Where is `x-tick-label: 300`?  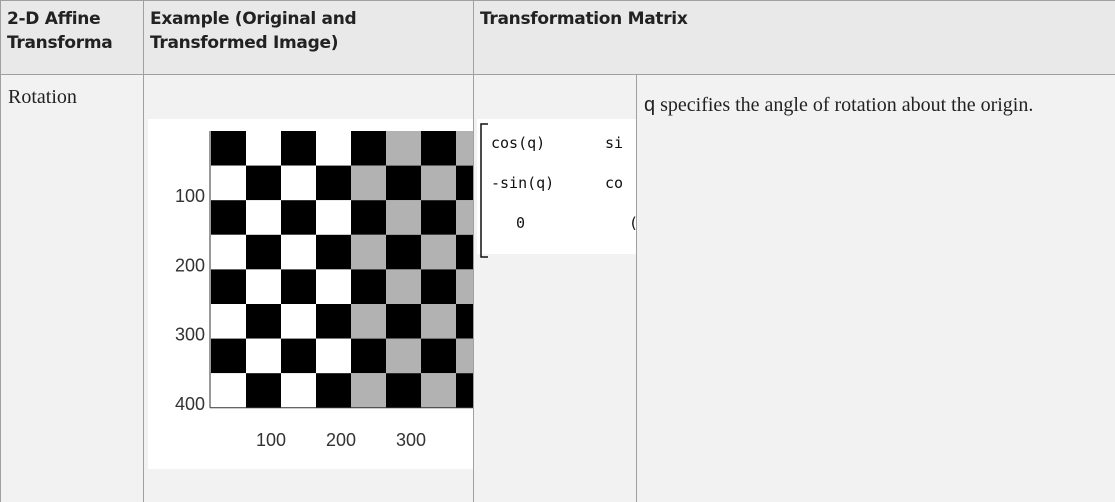
x-tick-label: 300 is located at coordinates (411, 440).